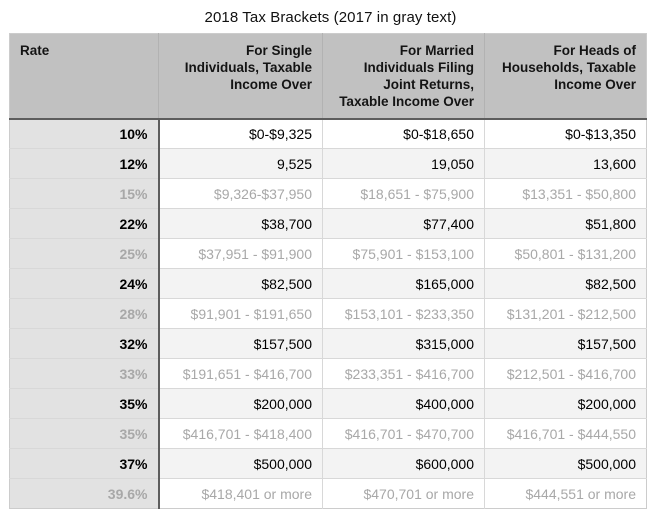 The height and width of the screenshot is (524, 661). Describe the element at coordinates (84, 343) in the screenshot. I see `rate-cell: 32%` at that location.